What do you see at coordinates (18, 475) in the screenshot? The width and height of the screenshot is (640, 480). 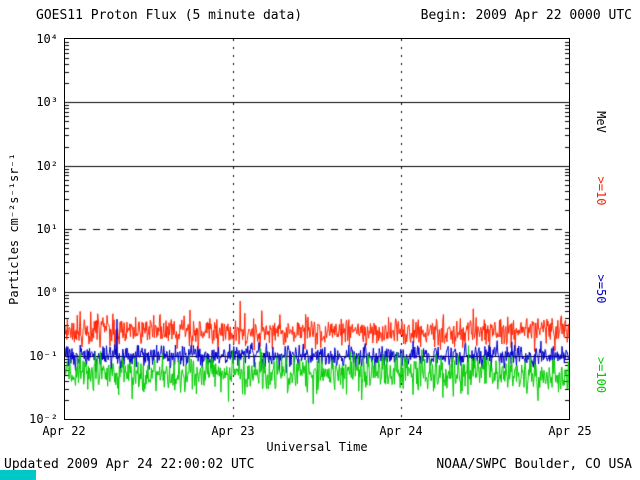 I see `corner-accent` at bounding box center [18, 475].